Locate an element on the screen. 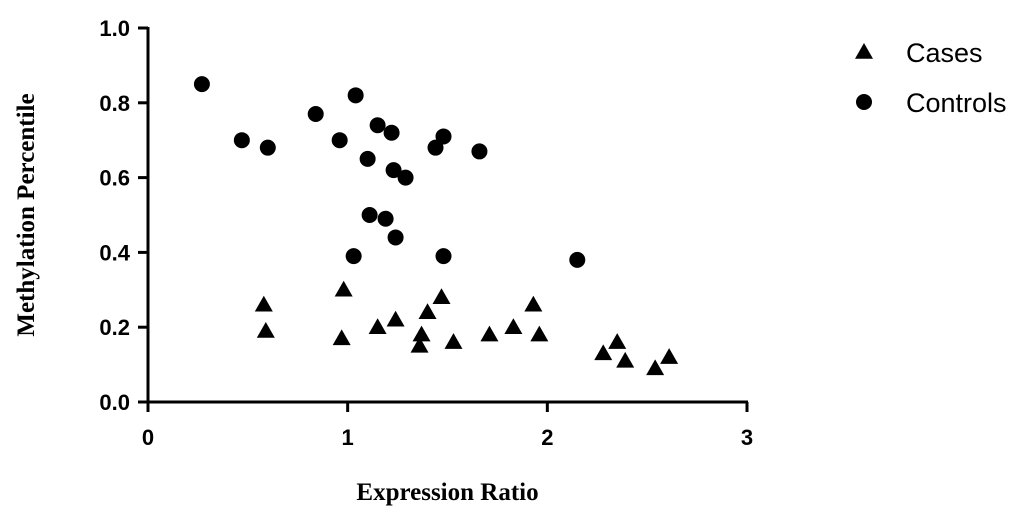  x-axis-title: Expression Ratio is located at coordinates (447, 492).